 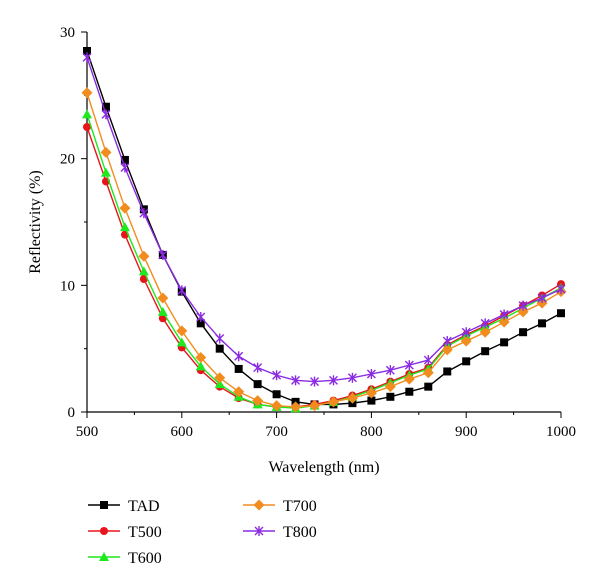 I want to click on legend-item-tad: TAD, so click(x=124, y=506).